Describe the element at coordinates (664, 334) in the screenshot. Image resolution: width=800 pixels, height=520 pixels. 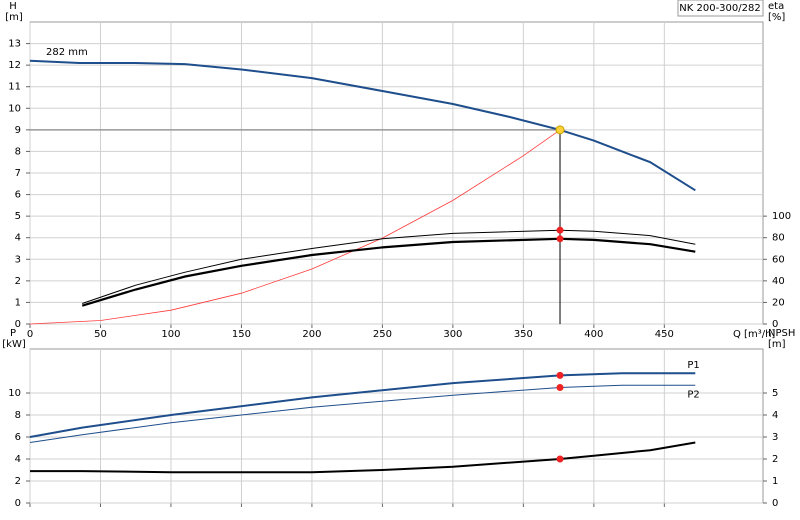
I see `x-tick-label: 450` at that location.